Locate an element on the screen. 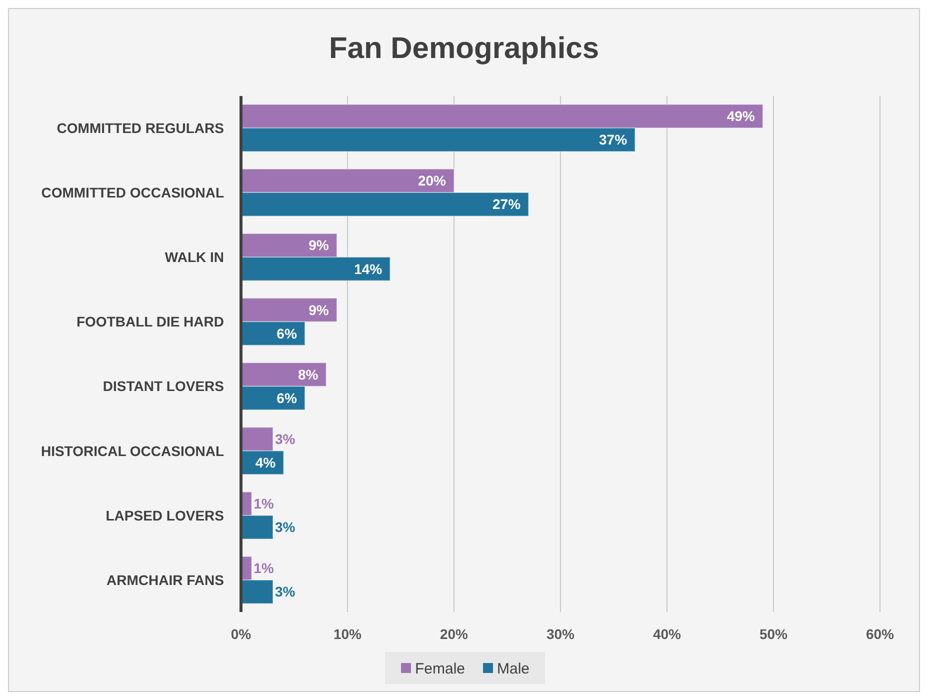  data-label: 37% is located at coordinates (613, 140).